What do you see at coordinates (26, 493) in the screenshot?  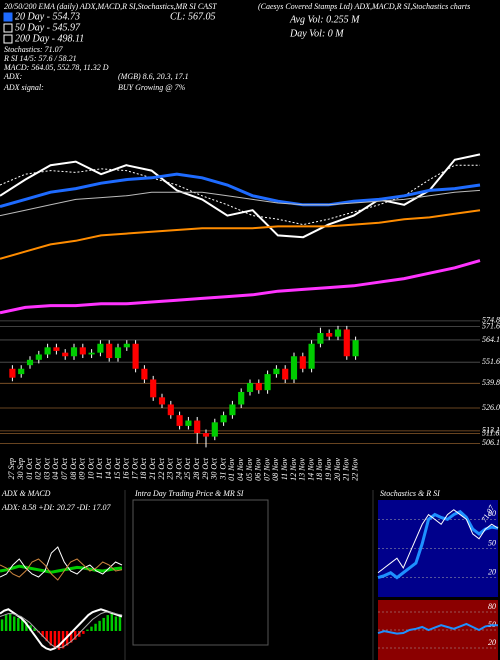 I see `panel-title: ADX & MACD` at bounding box center [26, 493].